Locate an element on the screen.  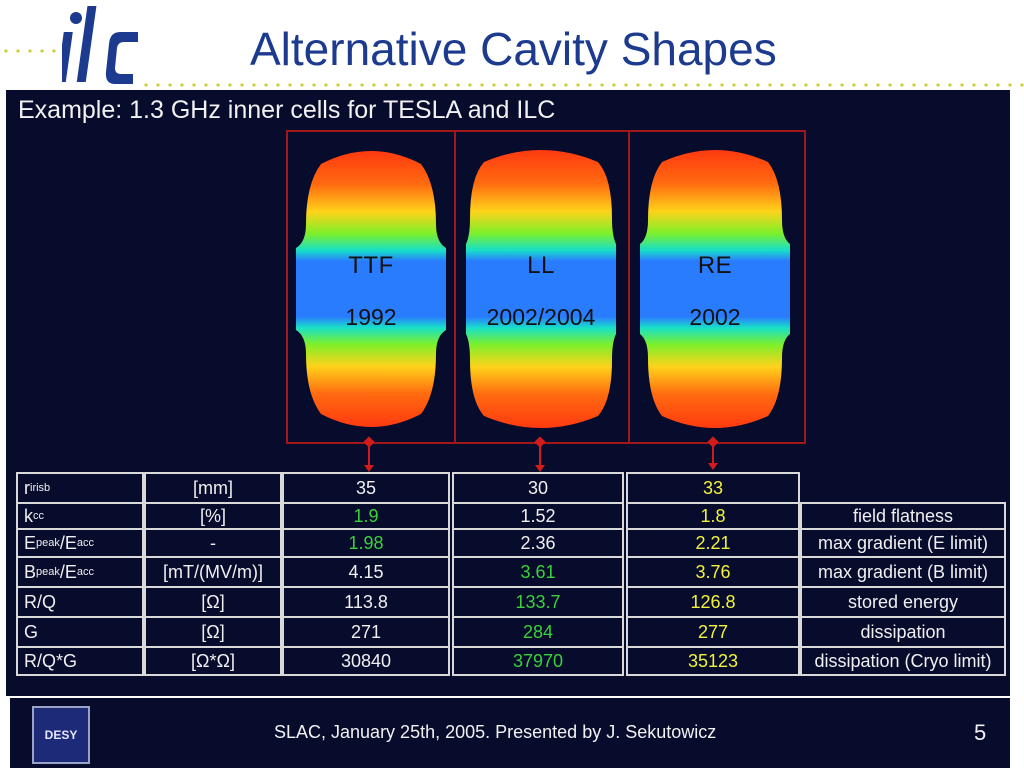
cavity-name: LL is located at coordinates (541, 265).